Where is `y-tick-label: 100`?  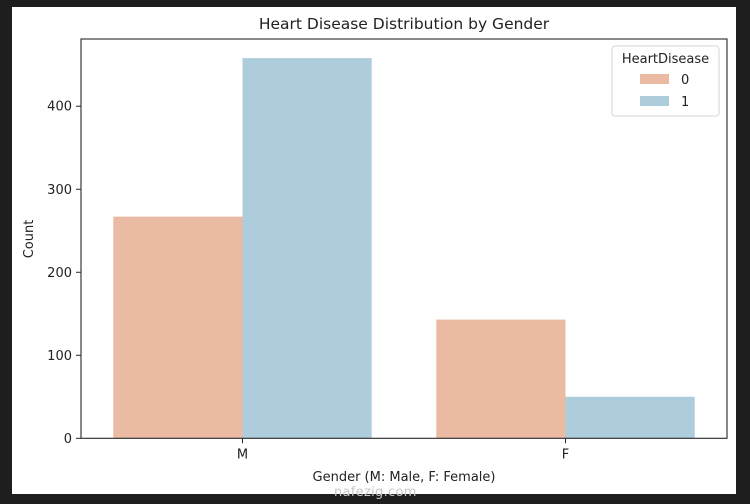 y-tick-label: 100 is located at coordinates (59, 356).